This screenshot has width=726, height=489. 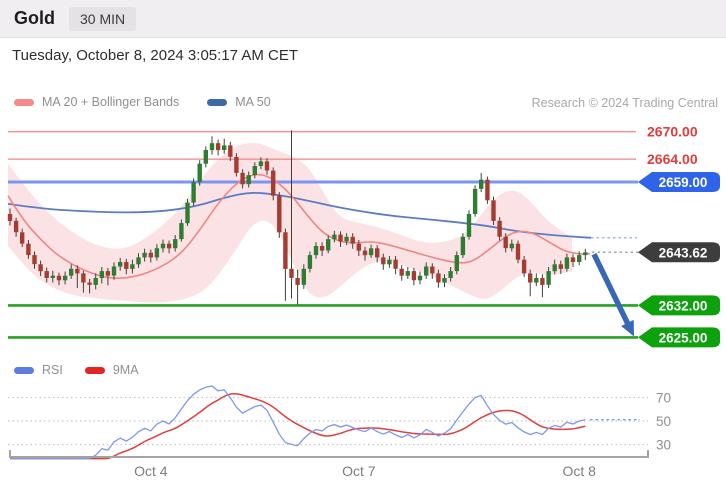 I want to click on legend-item-ma50: MA 50, so click(x=239, y=102).